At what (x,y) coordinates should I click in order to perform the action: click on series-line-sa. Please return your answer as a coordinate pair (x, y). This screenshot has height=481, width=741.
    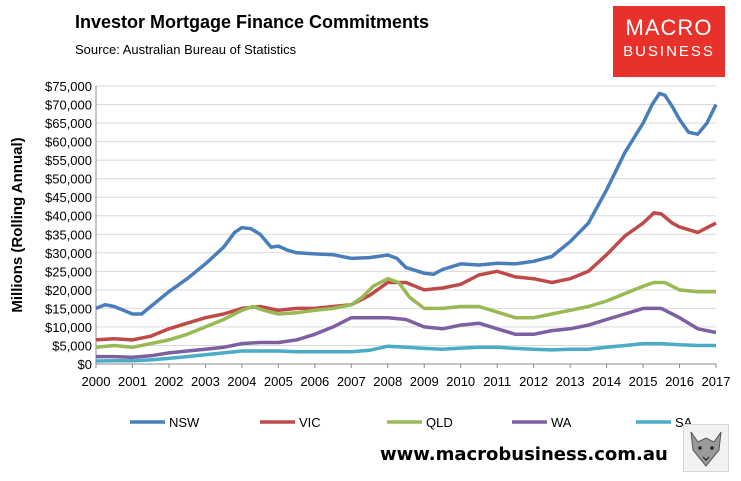
    Looking at the image, I should click on (405, 352).